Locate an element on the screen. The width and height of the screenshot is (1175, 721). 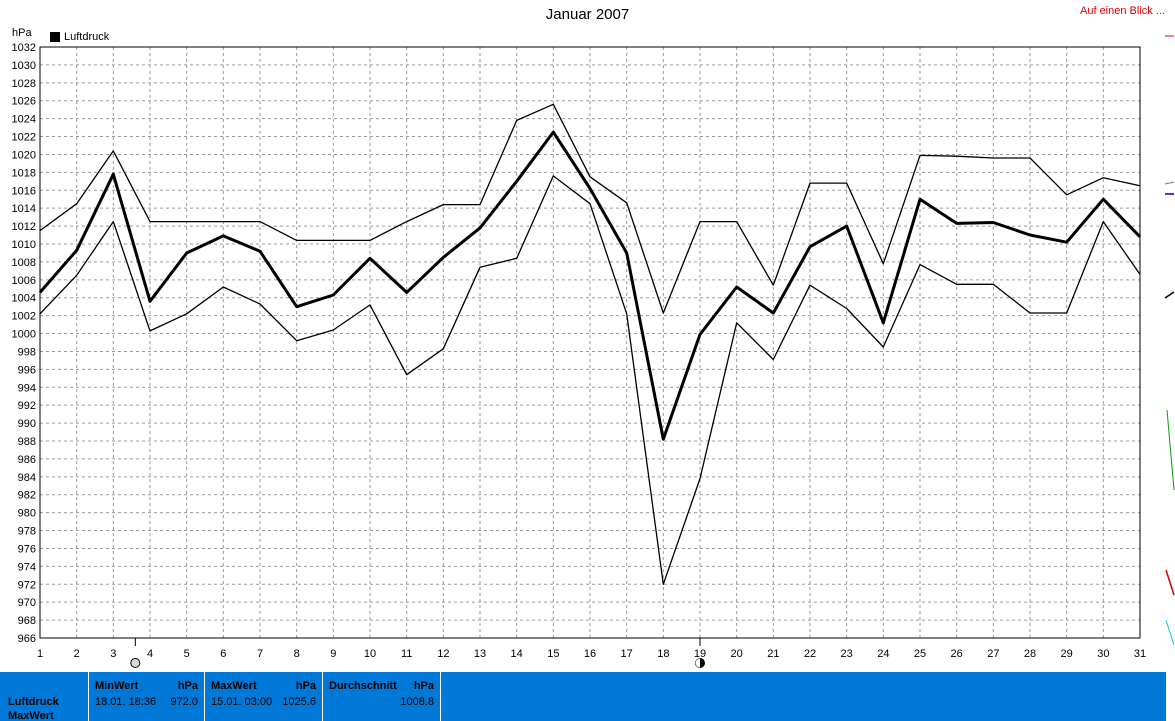
y-tick-label: 1004 is located at coordinates (24, 299).